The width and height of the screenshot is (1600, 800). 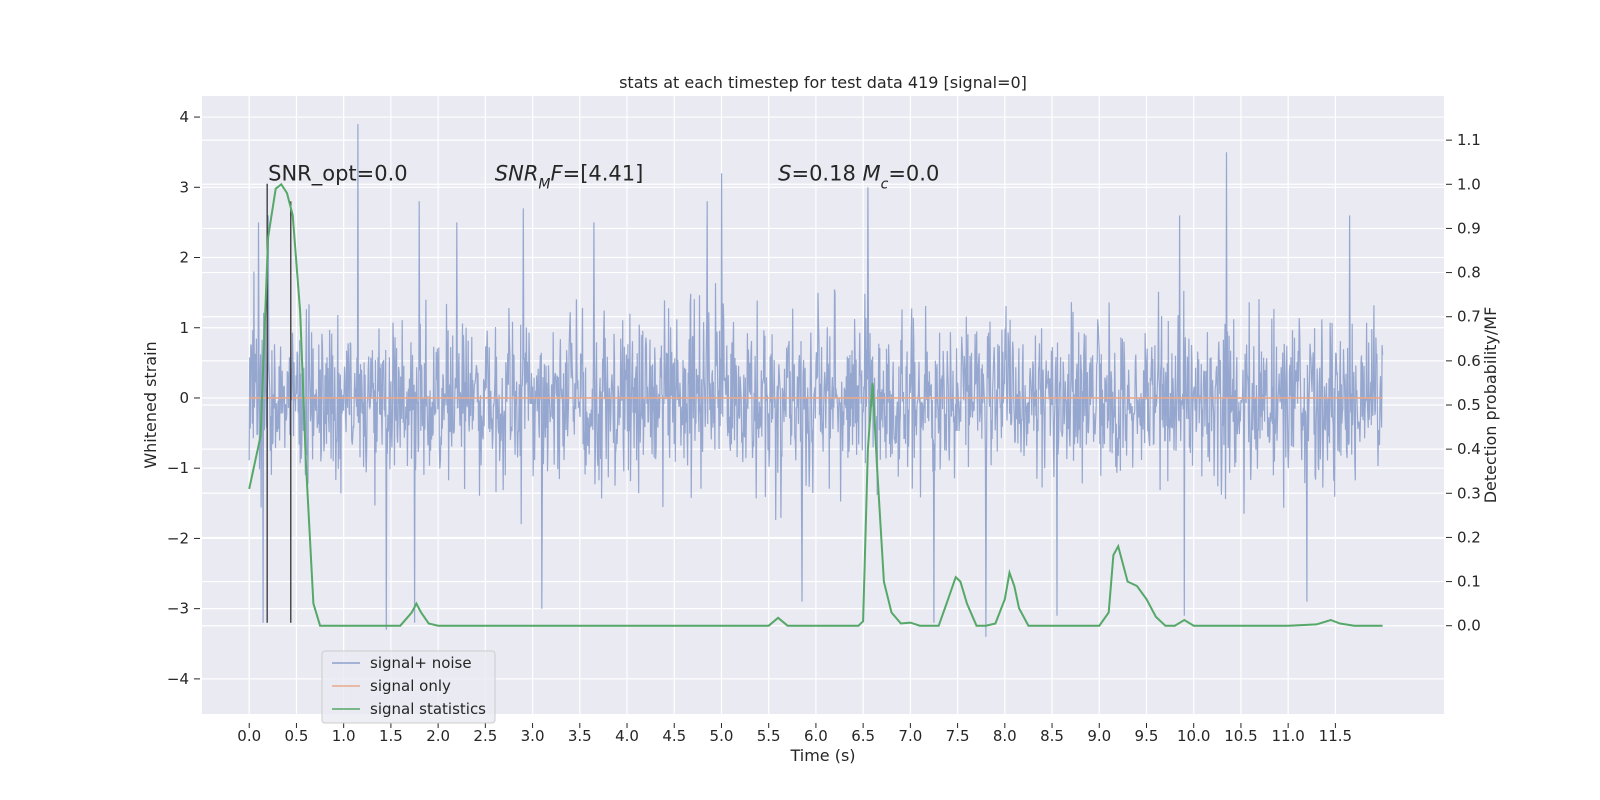 I want to click on x-tick-label: 5.0, so click(x=722, y=736).